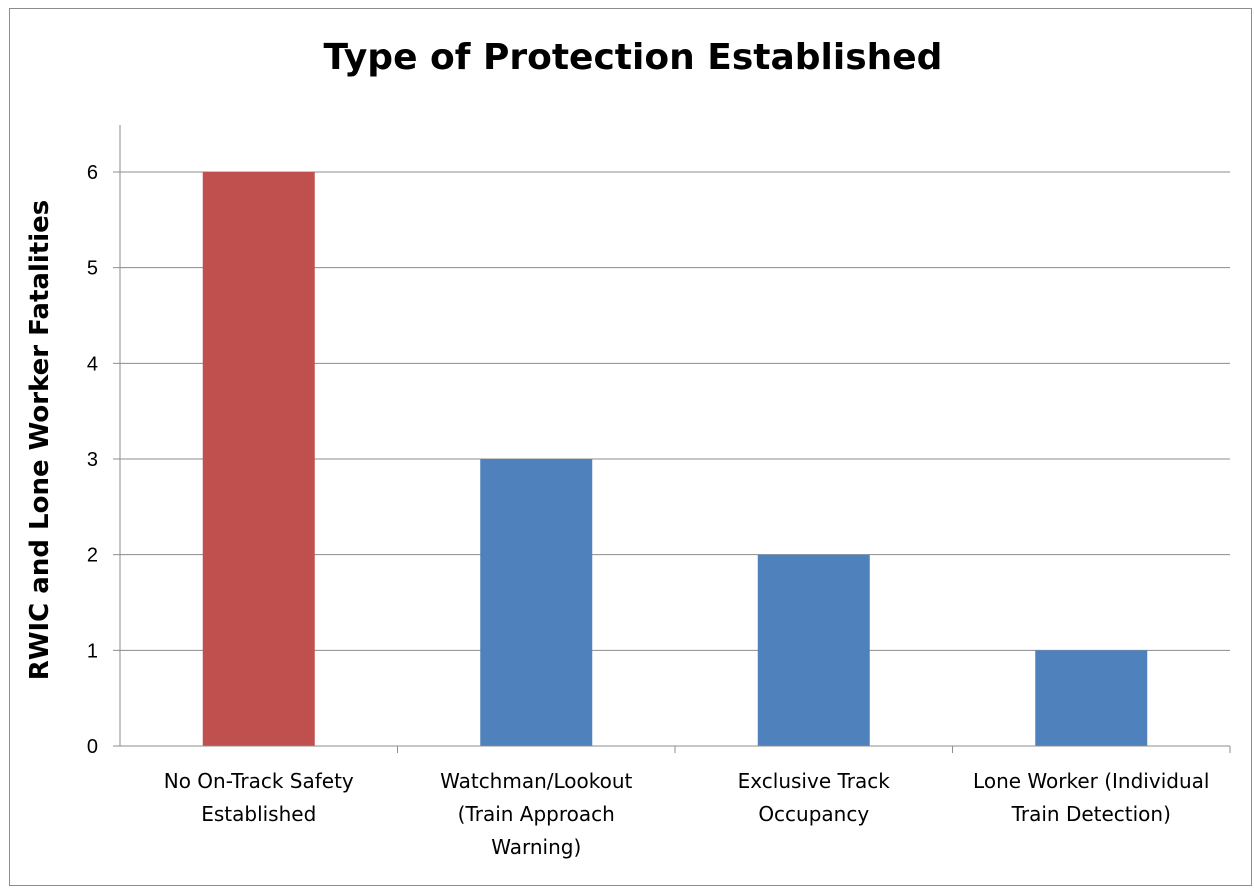  Describe the element at coordinates (259, 781) in the screenshot. I see `x-category-label-line: No On-Track Safety` at that location.